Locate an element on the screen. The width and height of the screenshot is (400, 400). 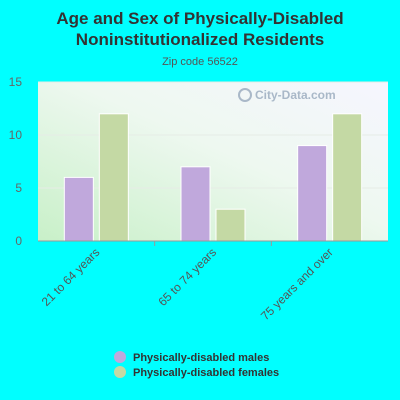
legend-label-females: Physically-disabled females is located at coordinates (206, 373).